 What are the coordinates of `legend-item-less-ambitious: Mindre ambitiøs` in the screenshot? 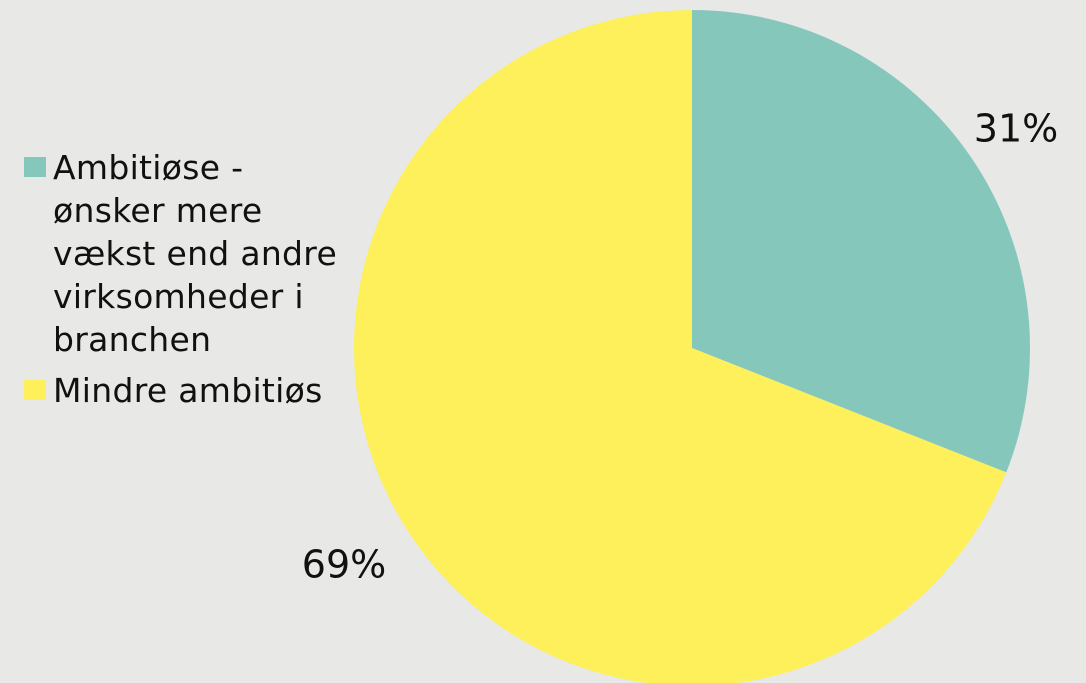 It's located at (189, 390).